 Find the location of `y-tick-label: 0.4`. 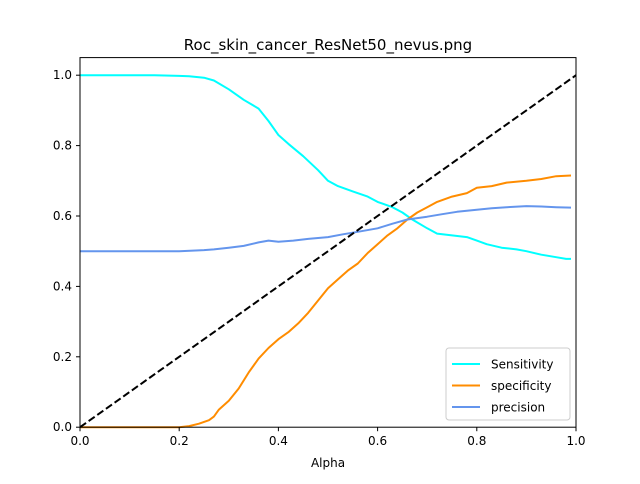

y-tick-label: 0.4 is located at coordinates (62, 286).